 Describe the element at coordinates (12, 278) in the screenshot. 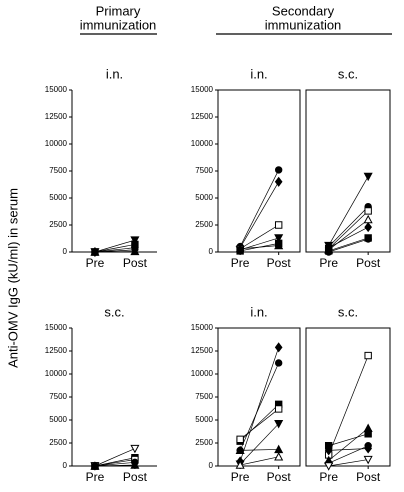

I see `y-axis-label: Anti-OMV IgG (kU/ml) in serum` at that location.